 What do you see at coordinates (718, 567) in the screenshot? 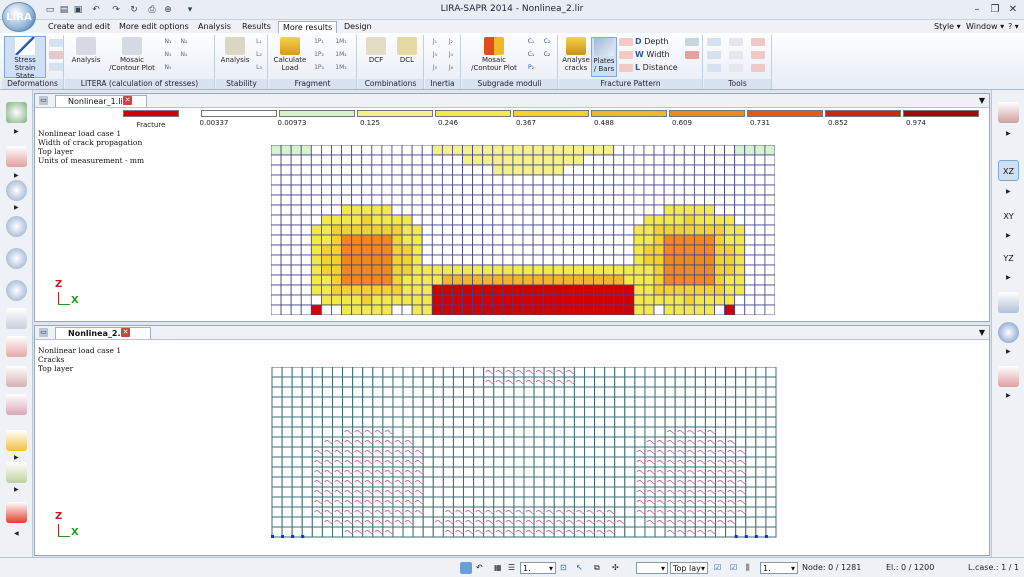
I see `status-check-icon: ☑` at bounding box center [718, 567].